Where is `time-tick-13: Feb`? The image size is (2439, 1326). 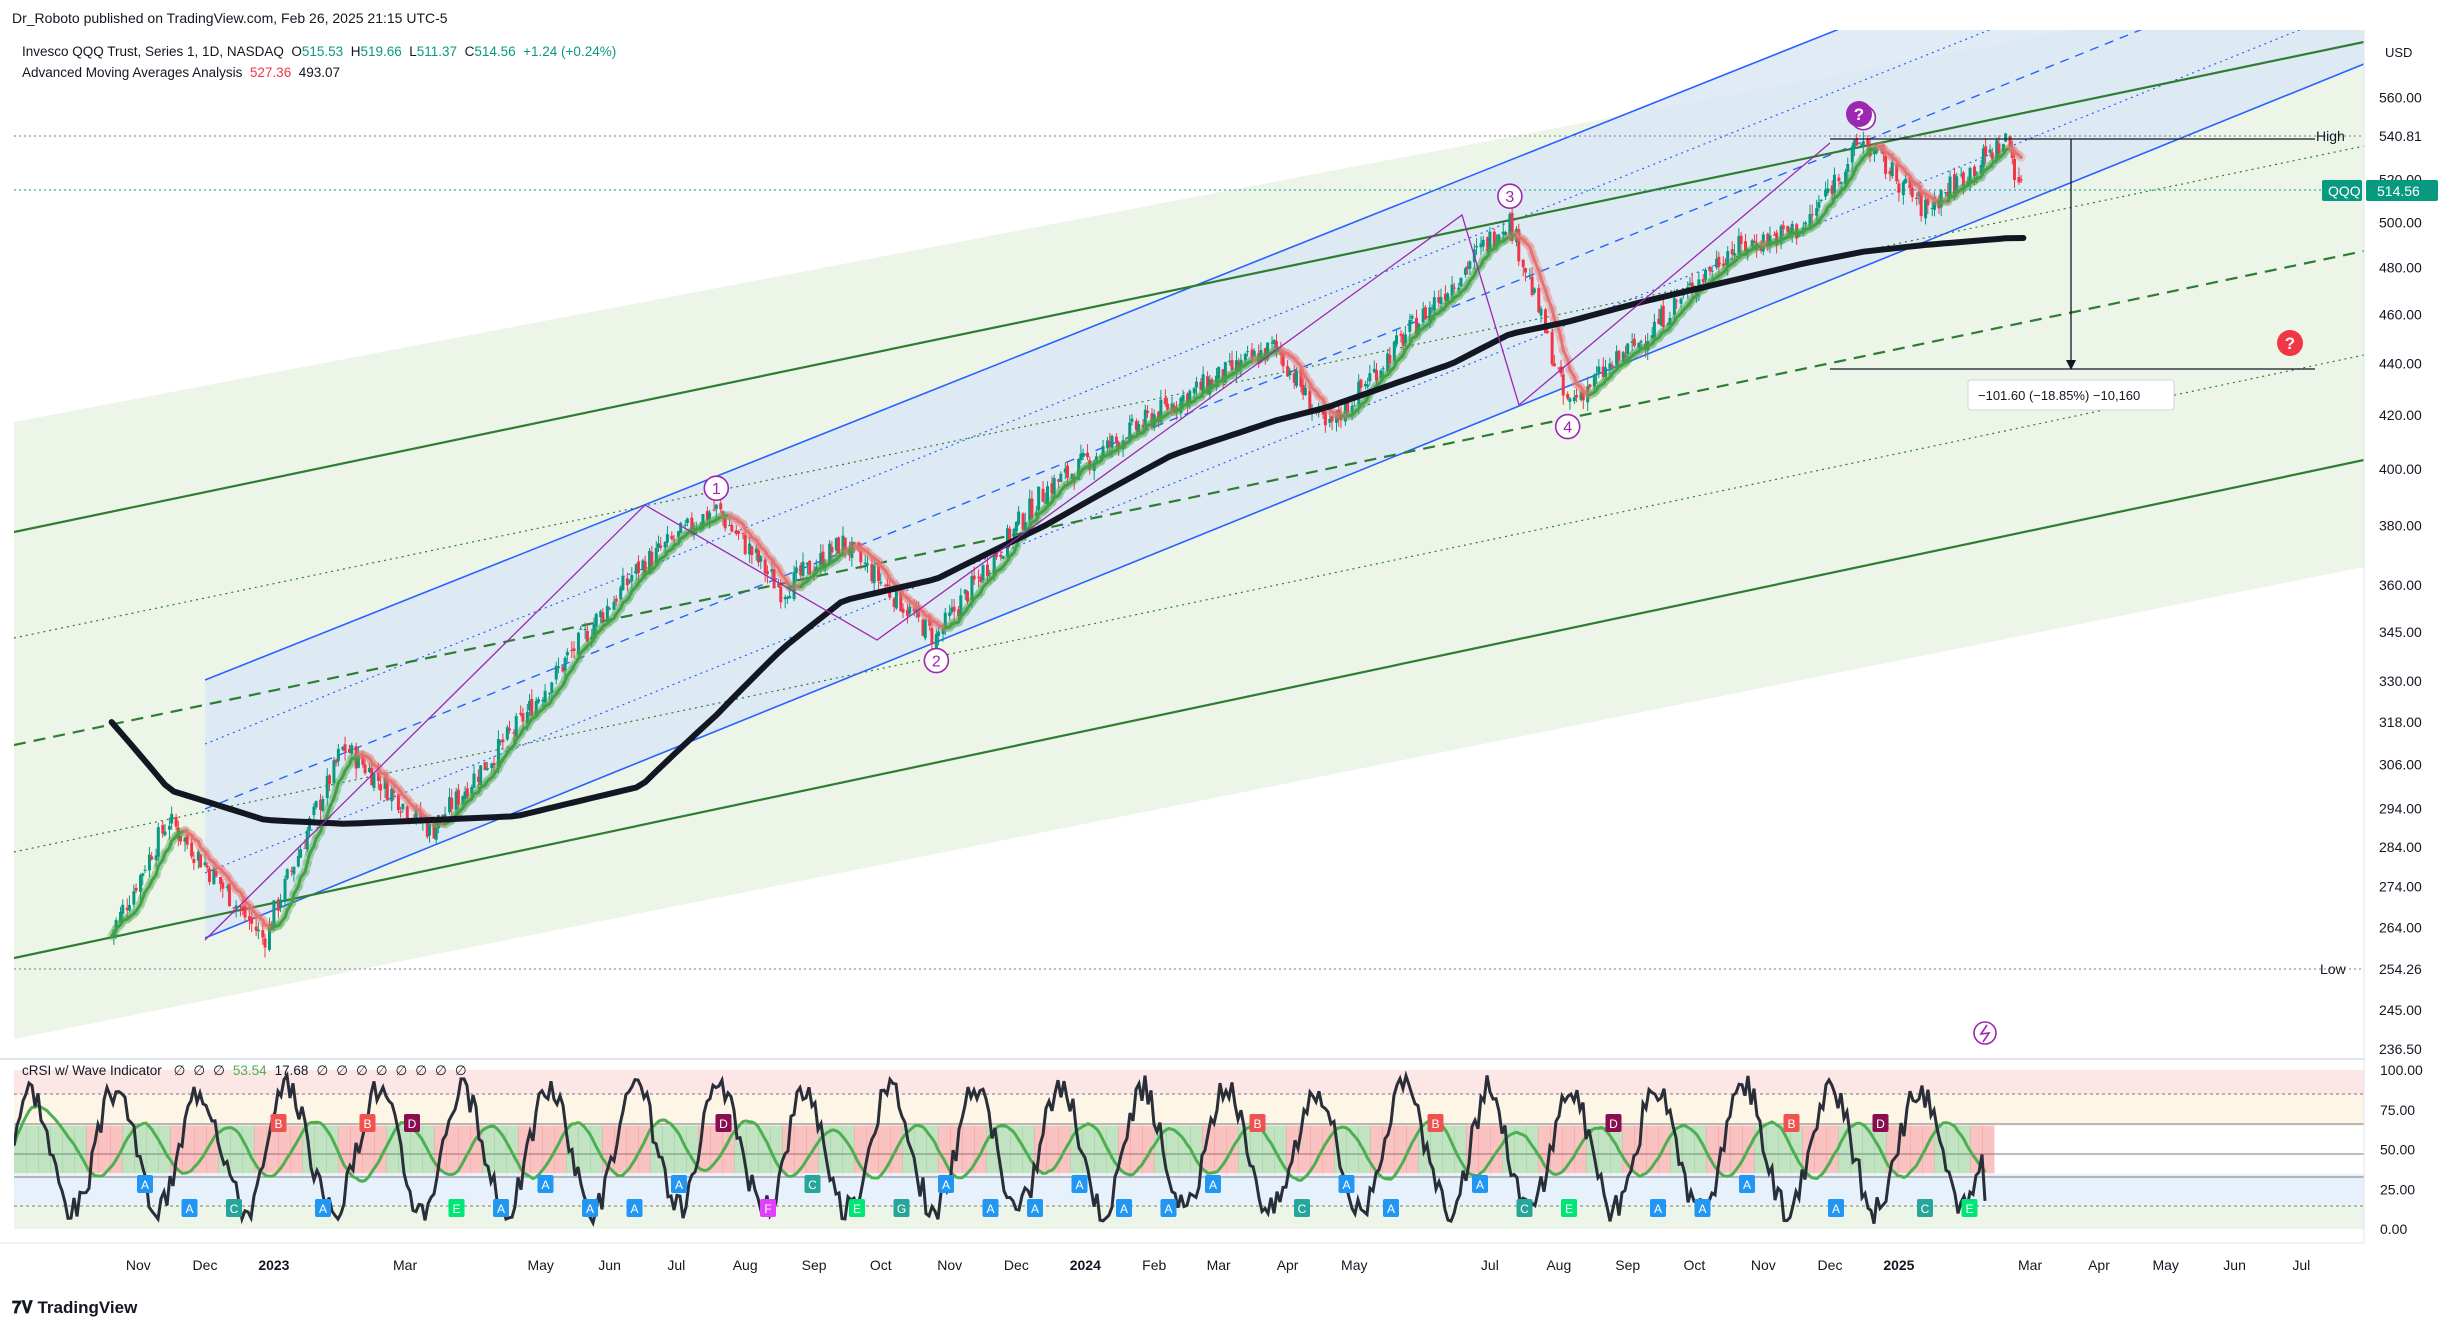
time-tick-13: Feb is located at coordinates (1154, 1265).